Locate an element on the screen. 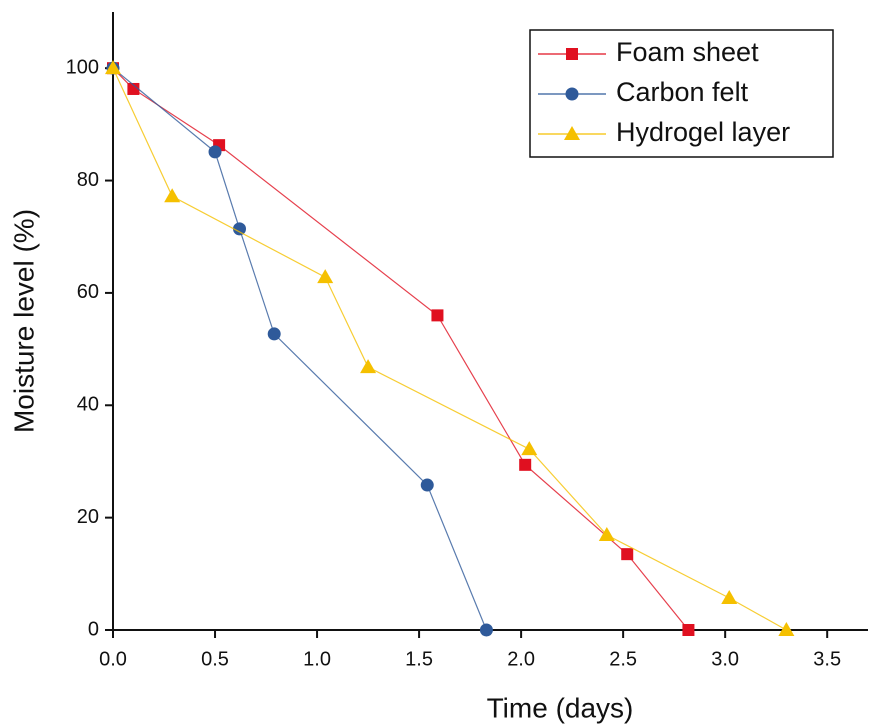 The image size is (872, 727). y-tick-label: 0 is located at coordinates (93, 629).